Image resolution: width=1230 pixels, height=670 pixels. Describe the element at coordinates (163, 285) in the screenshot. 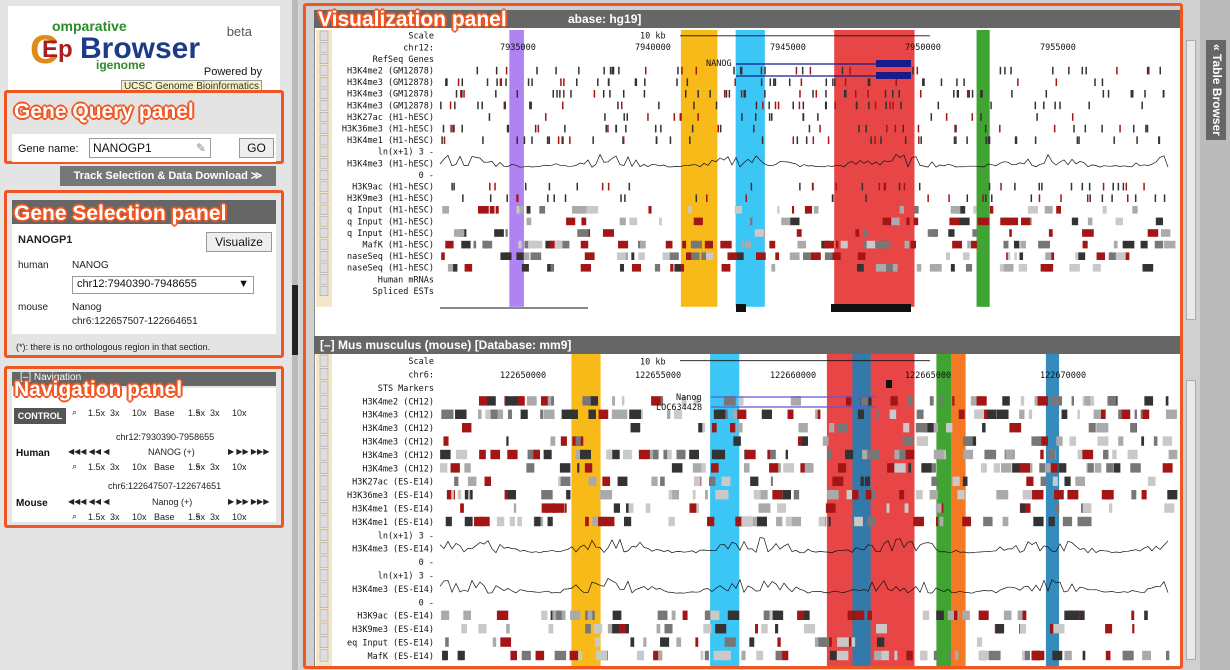

I see `human-region-select: chr12:7940390-7948655 ▼` at that location.